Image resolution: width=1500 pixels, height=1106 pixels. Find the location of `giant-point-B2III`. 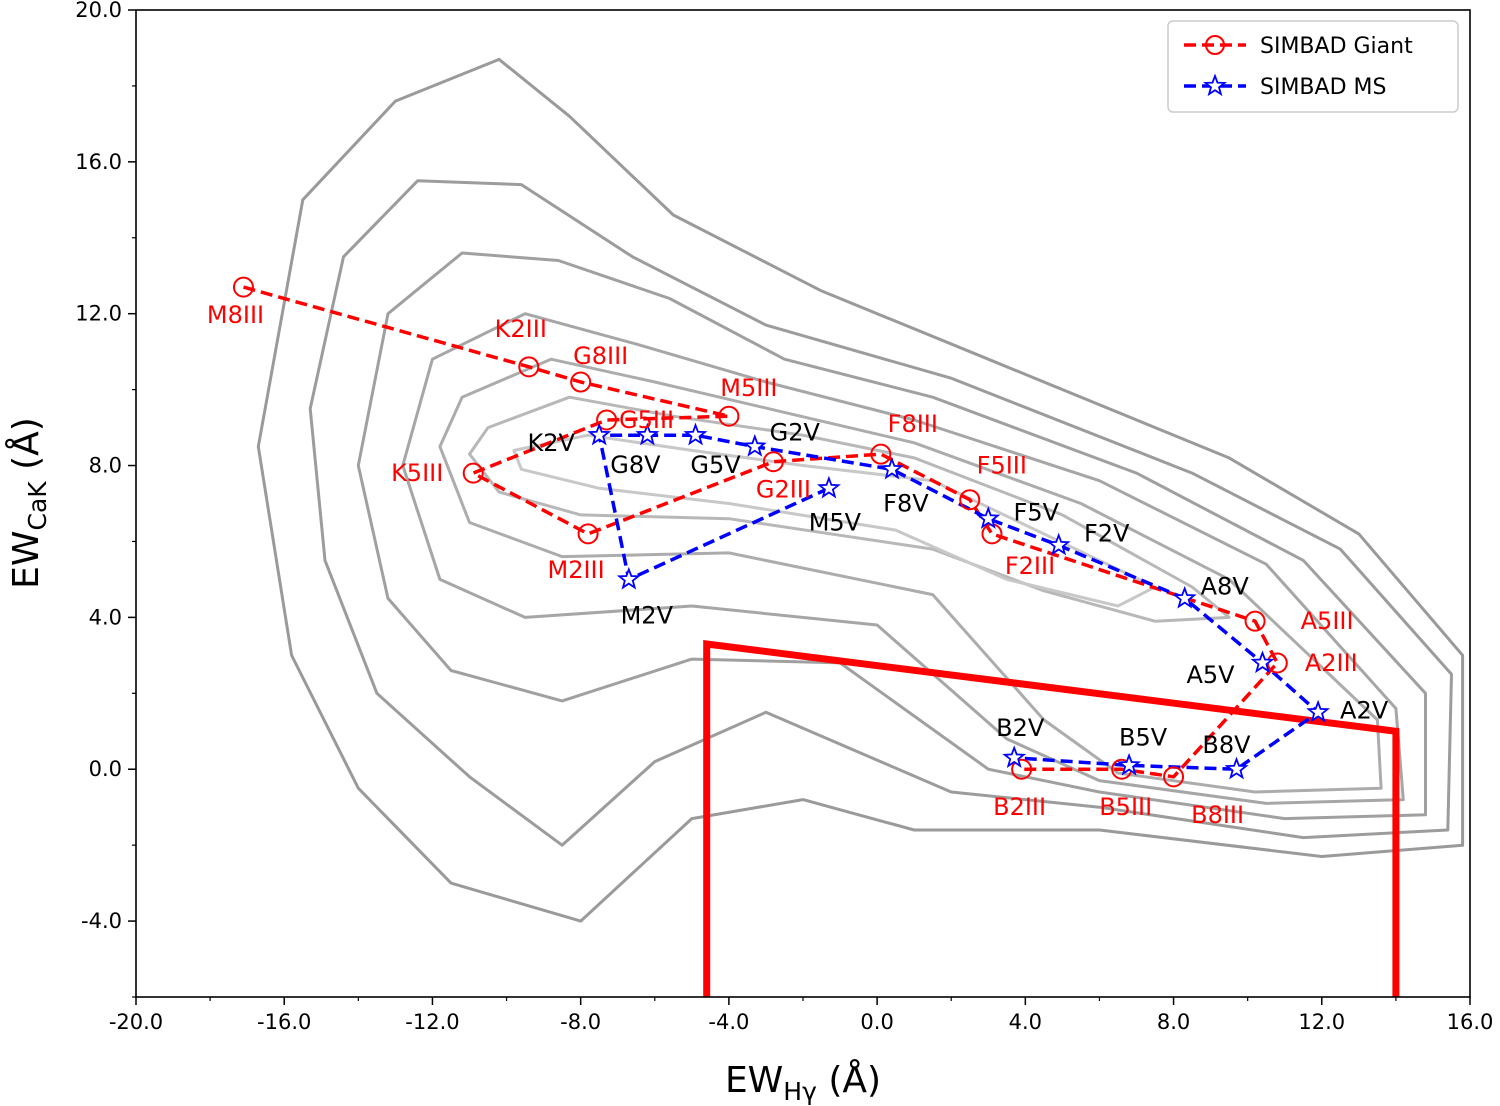

giant-point-B2III is located at coordinates (1022, 769).